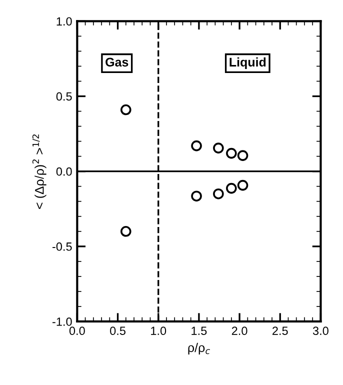 The image size is (343, 385). What do you see at coordinates (64, 96) in the screenshot?
I see `y-tick-label: 0.5` at bounding box center [64, 96].